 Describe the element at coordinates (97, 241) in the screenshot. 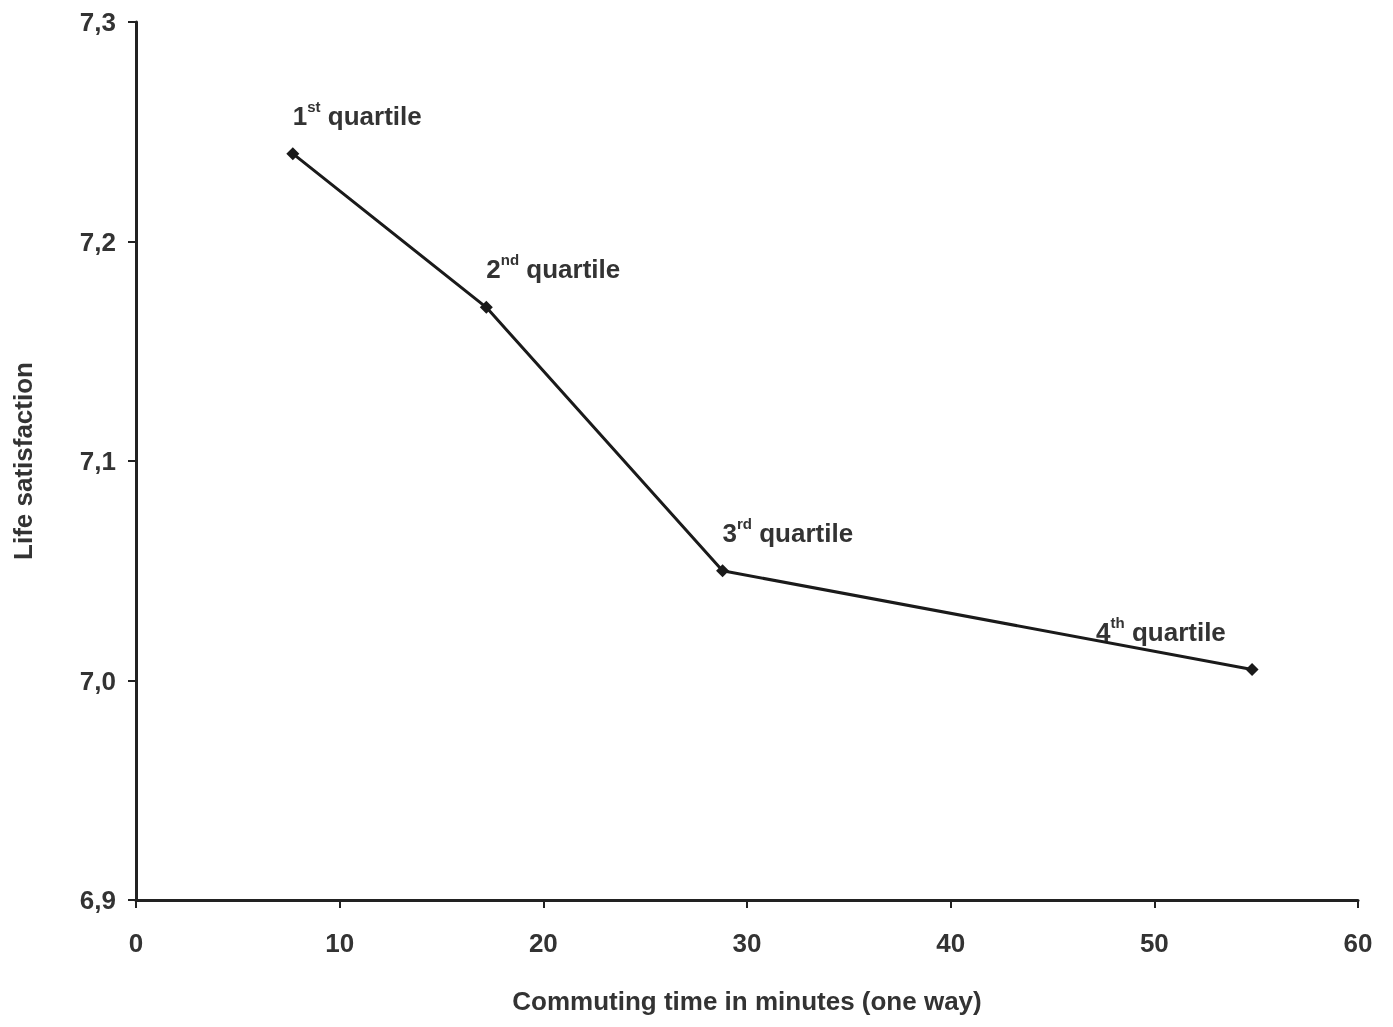

I see `y-tick-label: 7,2` at that location.